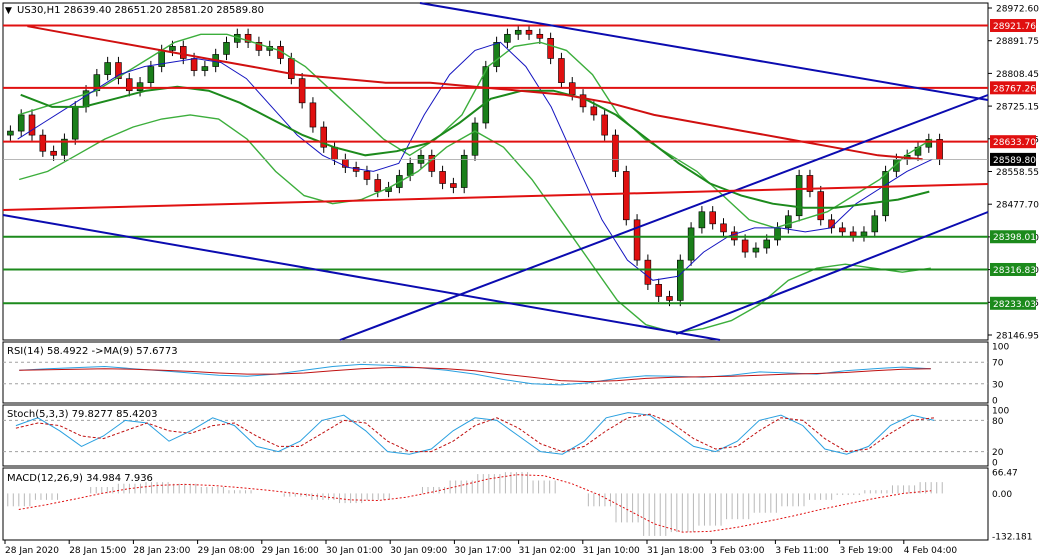  Describe the element at coordinates (704, 51) in the screenshot. I see `trendline-upper-channel-top` at that location.